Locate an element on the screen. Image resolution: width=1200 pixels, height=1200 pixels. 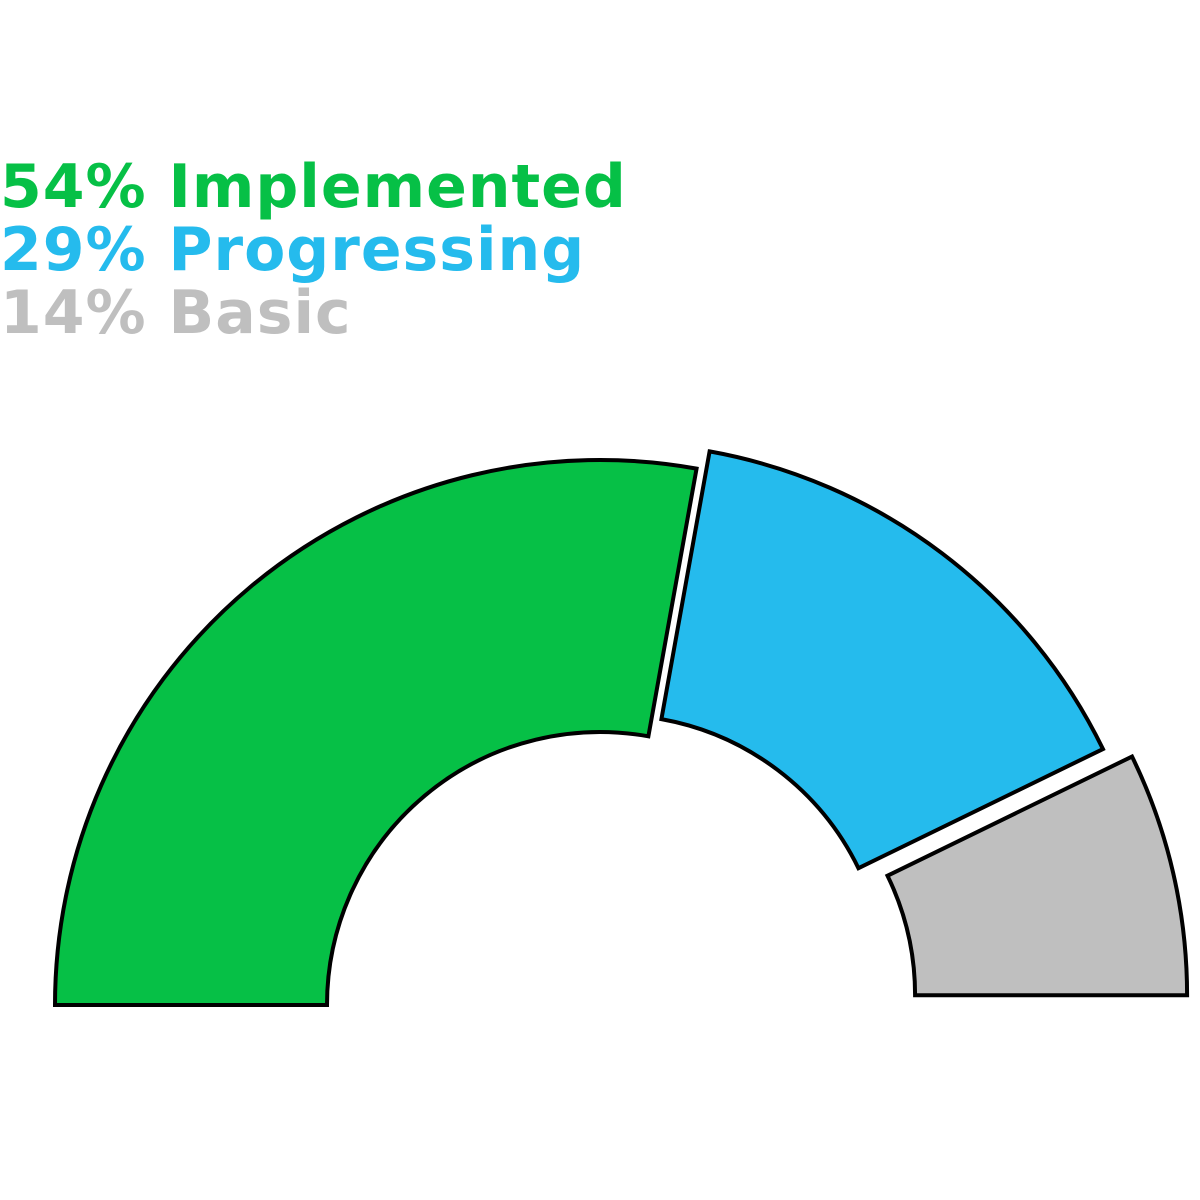
legend-entry-progressing: 29% Progressing is located at coordinates (313, 250).